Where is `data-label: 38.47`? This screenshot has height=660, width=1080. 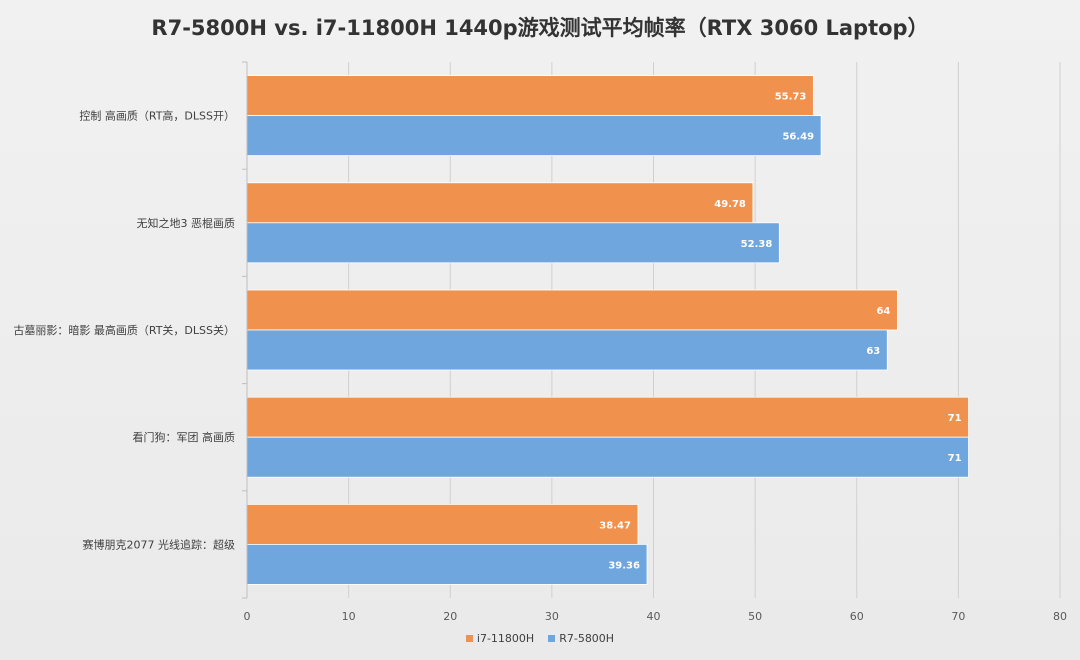 data-label: 38.47 is located at coordinates (615, 525).